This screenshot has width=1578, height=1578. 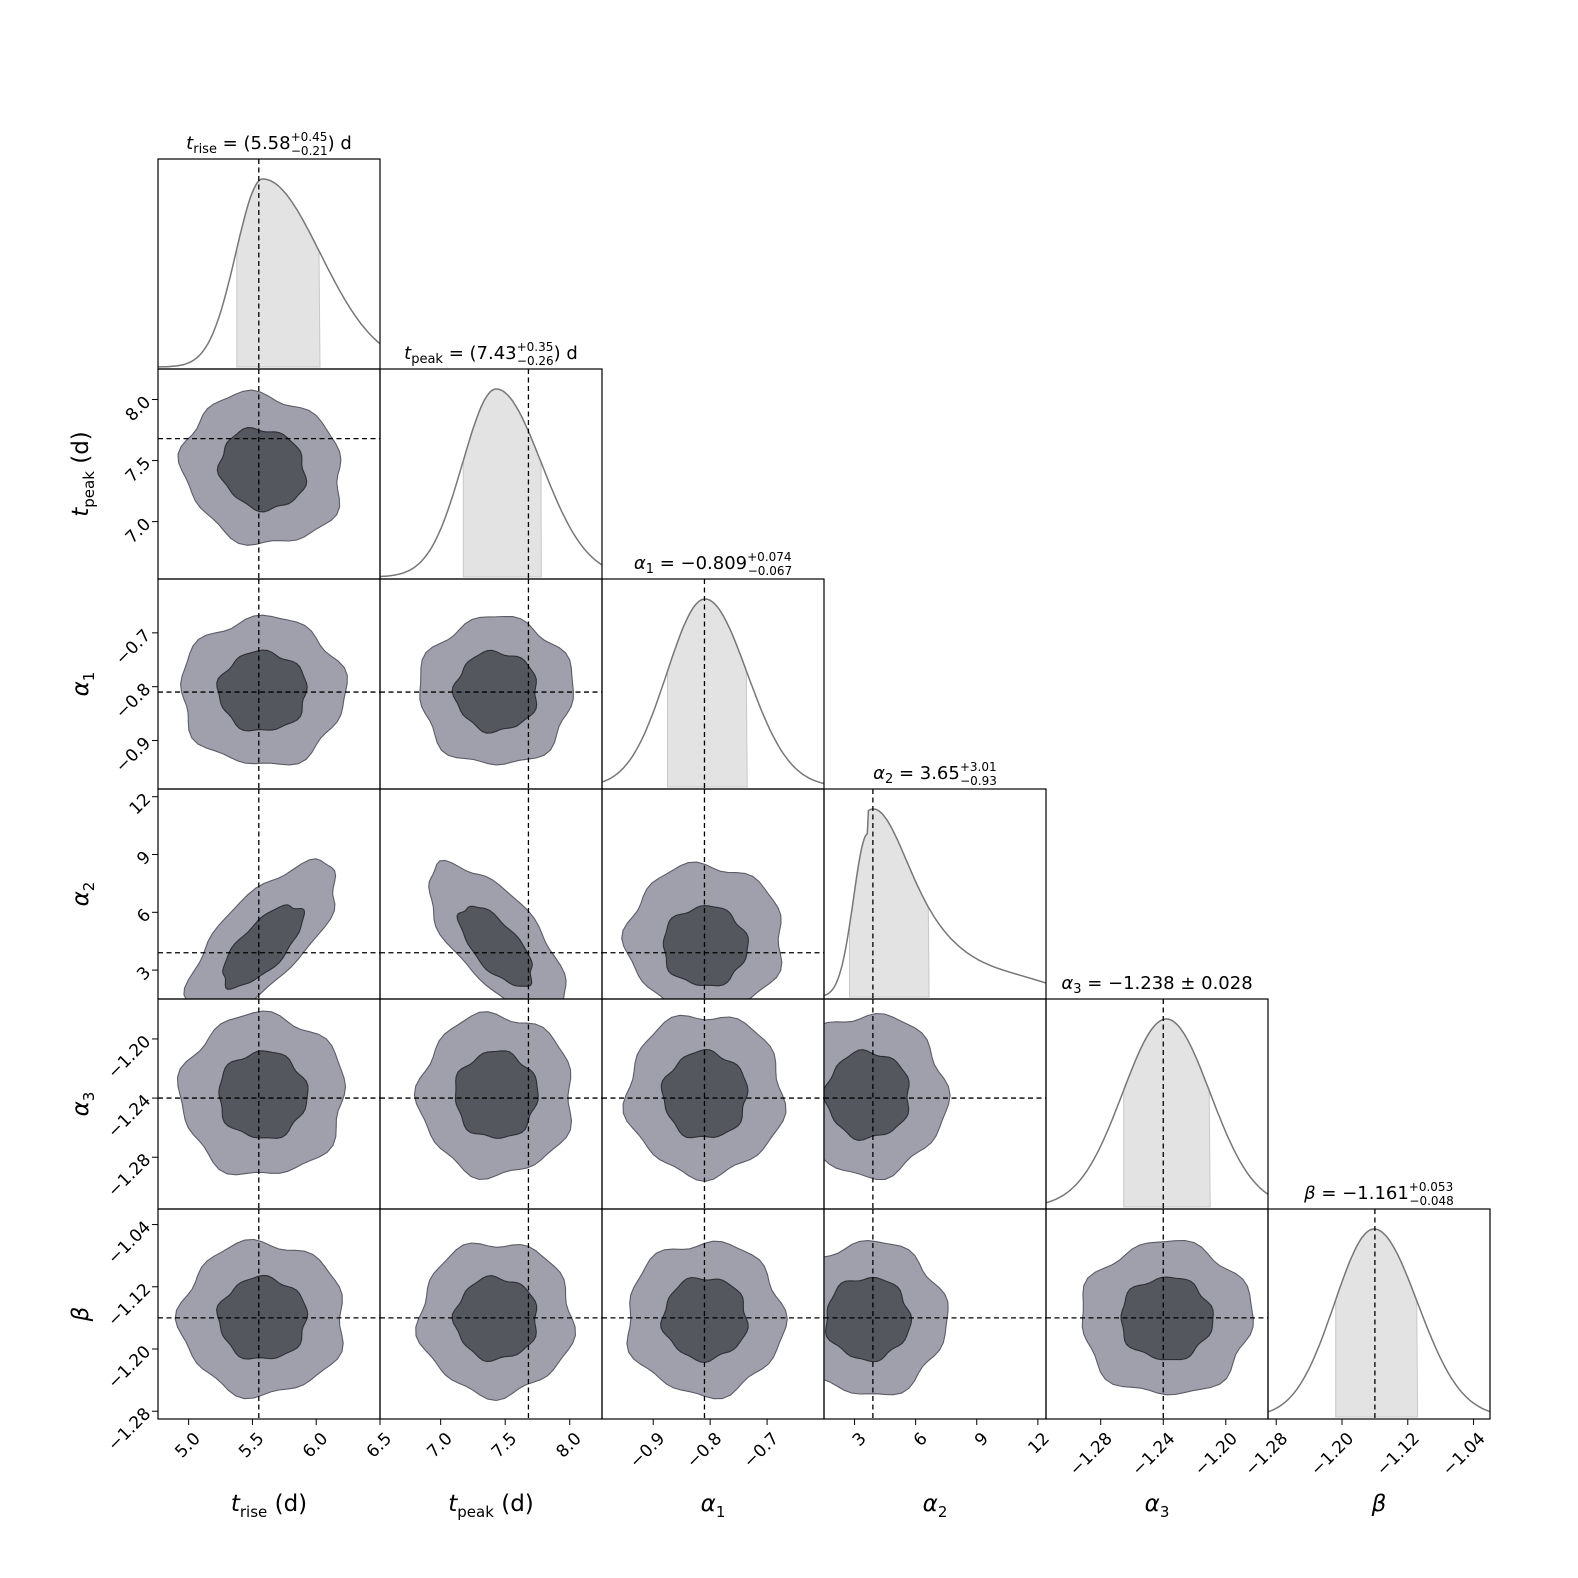 I want to click on marginal-t_rise, so click(x=269, y=264).